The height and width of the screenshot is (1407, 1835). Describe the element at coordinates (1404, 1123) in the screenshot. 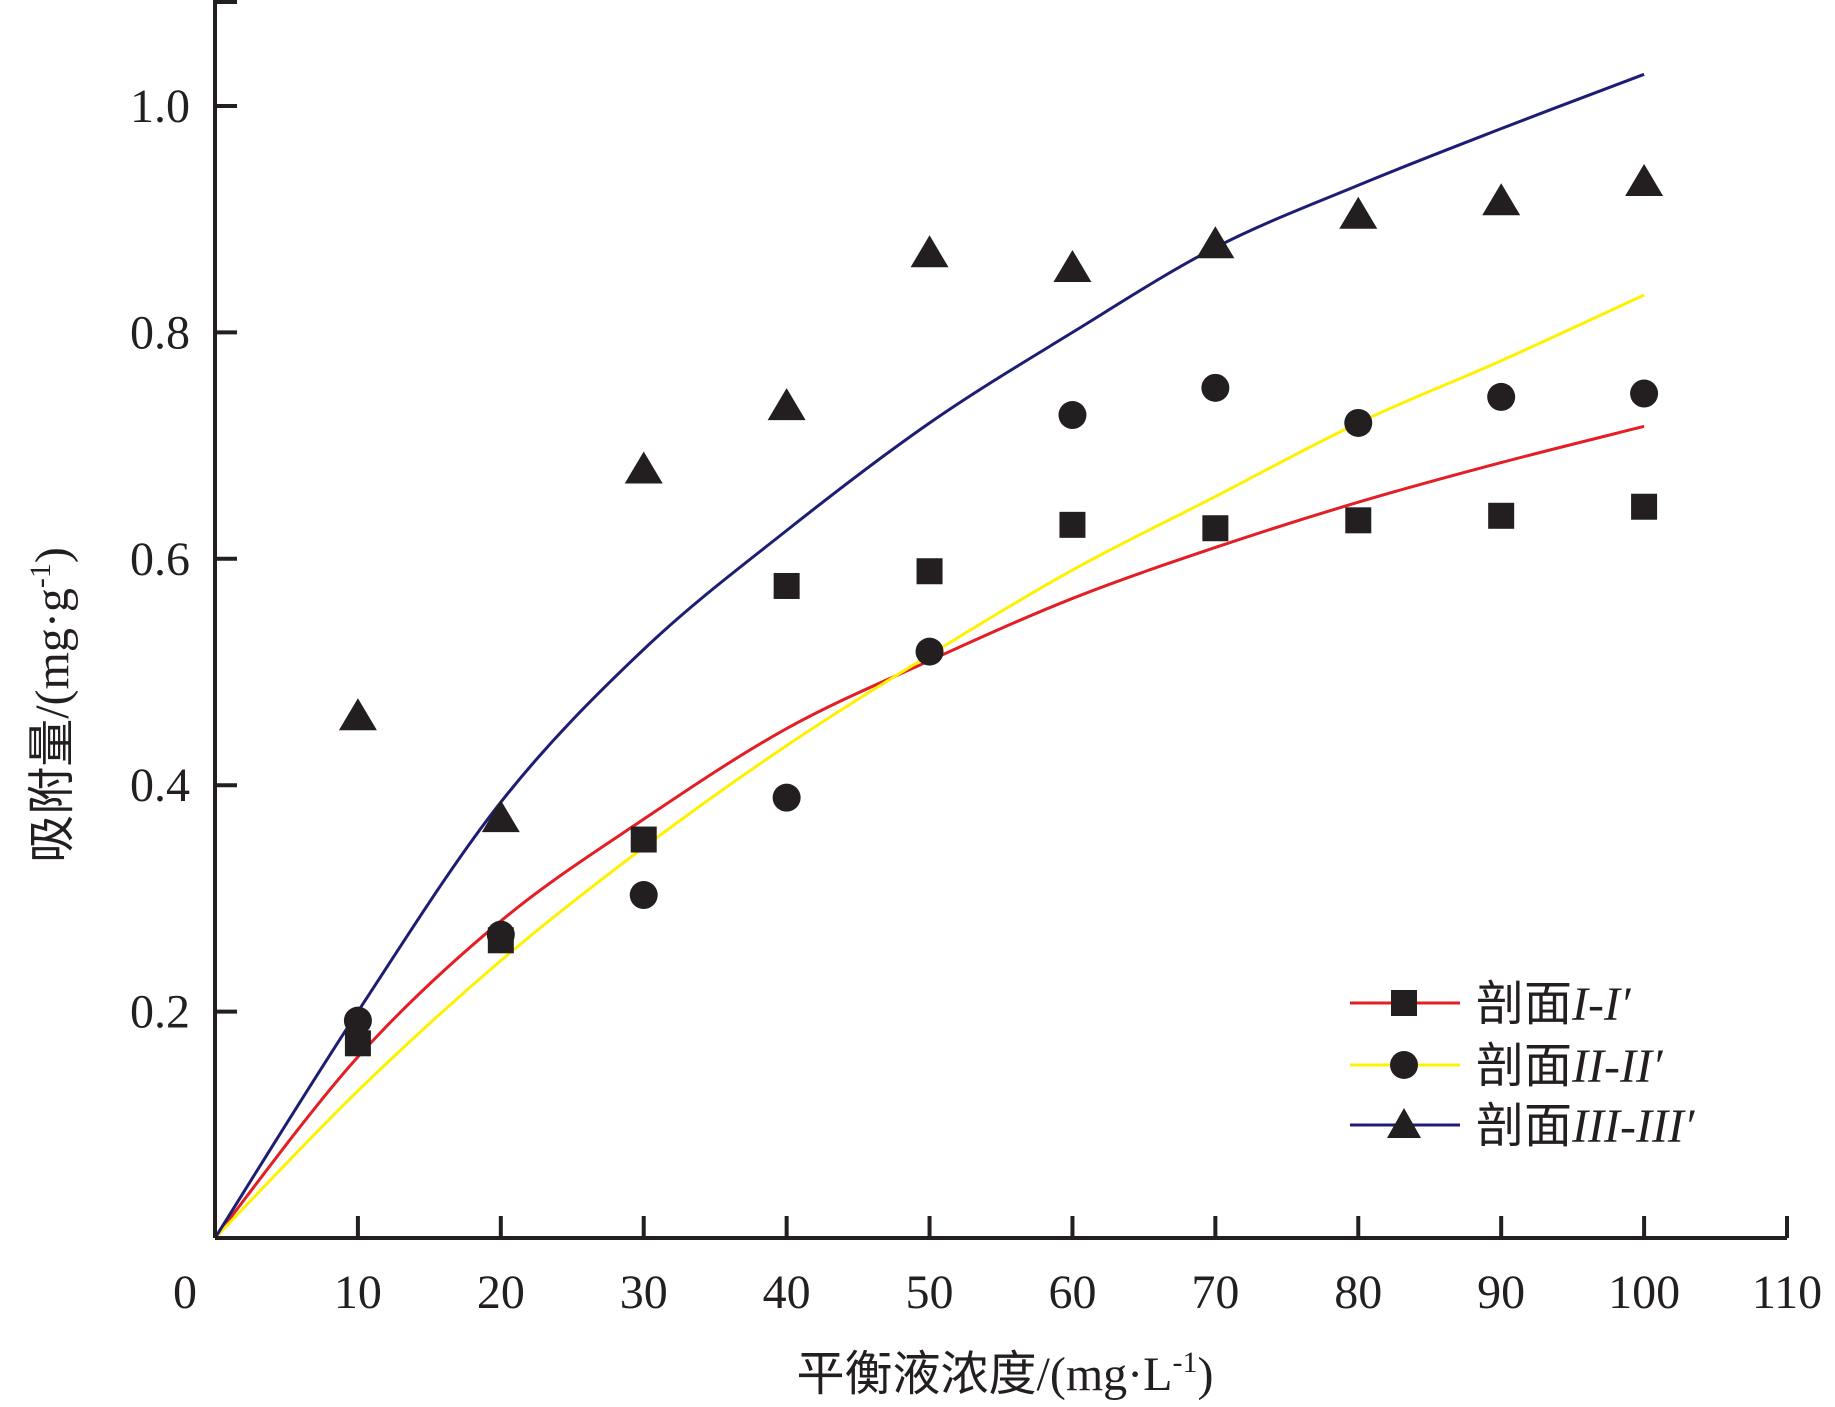

I see `legend-marker-triangle` at that location.